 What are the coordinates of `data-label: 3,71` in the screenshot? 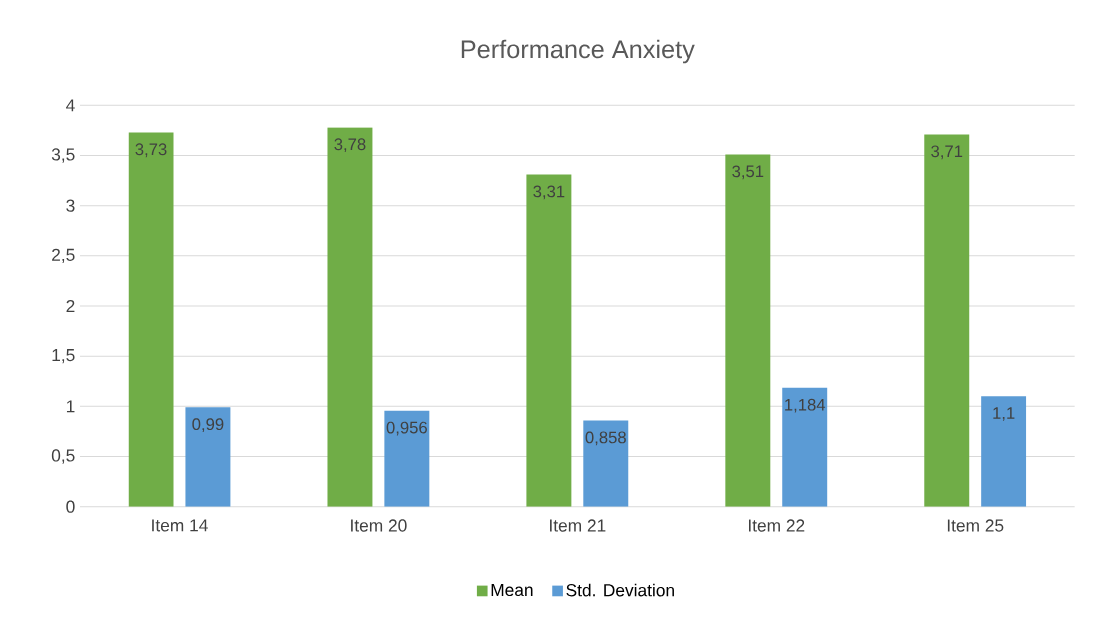 It's located at (947, 152).